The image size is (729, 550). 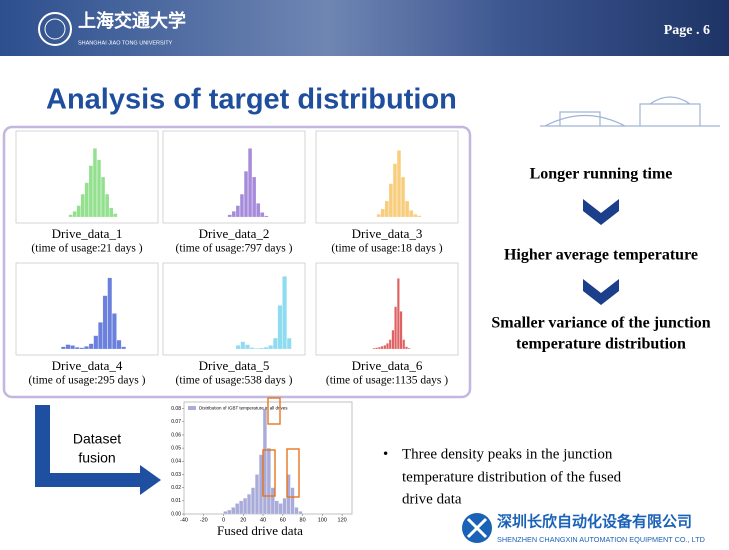 I want to click on x-tick-label: 120, so click(x=342, y=520).